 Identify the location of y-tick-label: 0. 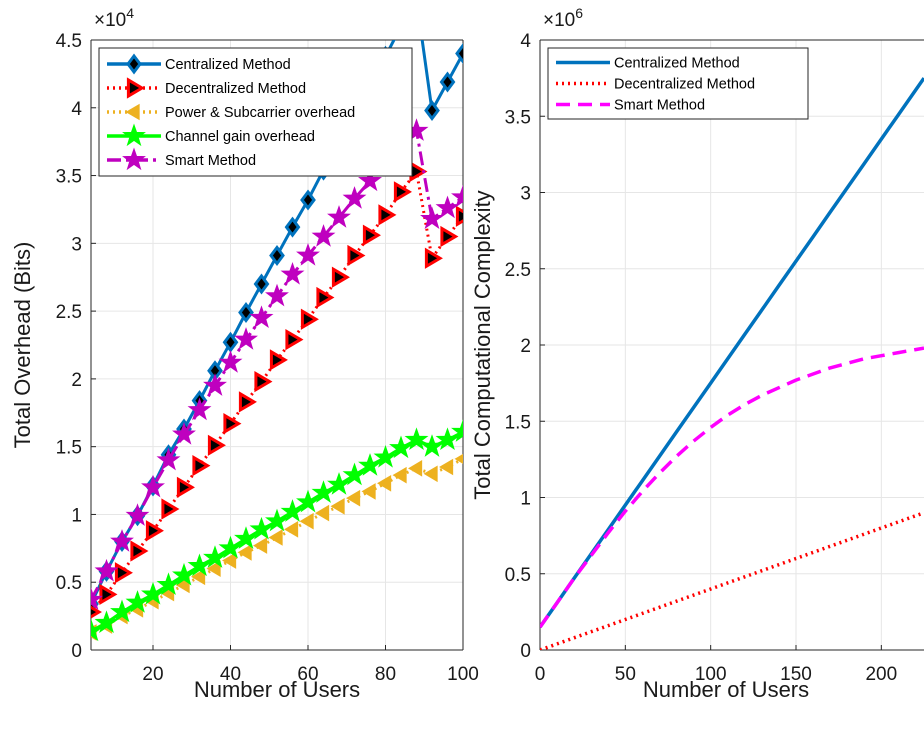
(525, 651).